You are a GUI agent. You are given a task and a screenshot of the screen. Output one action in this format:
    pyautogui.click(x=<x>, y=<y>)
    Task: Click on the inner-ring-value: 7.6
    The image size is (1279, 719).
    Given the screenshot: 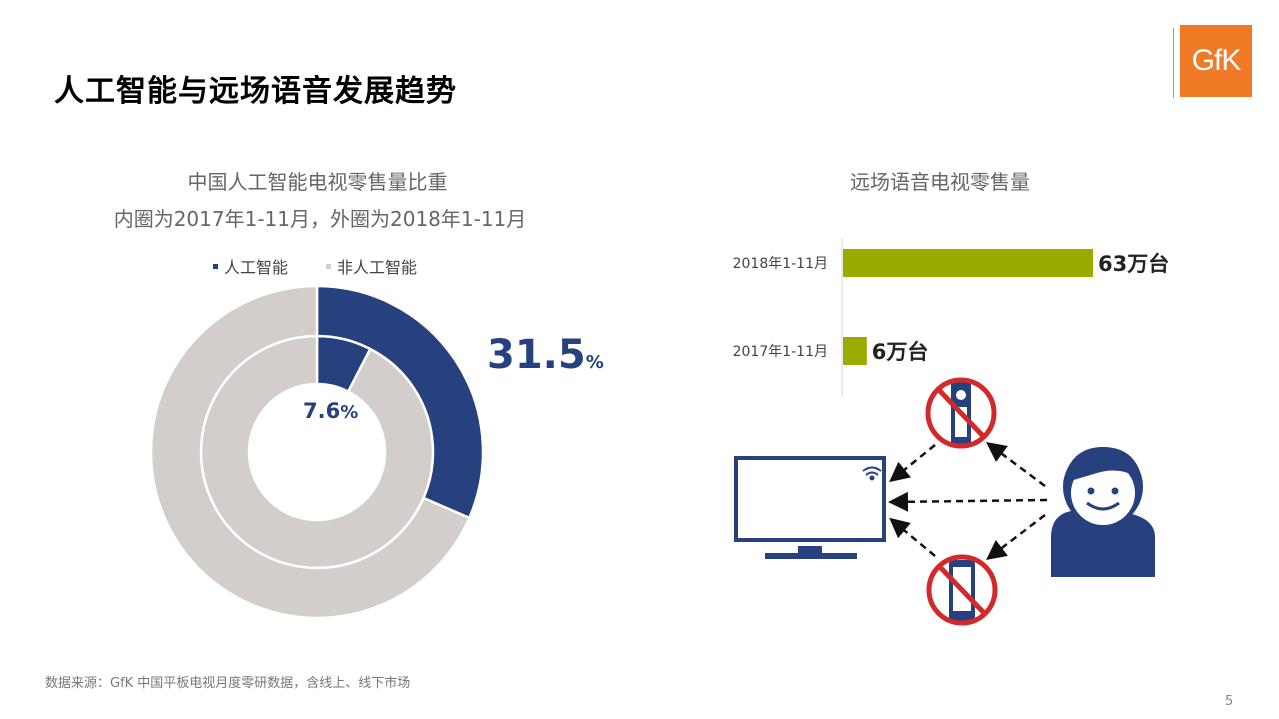 What is the action you would take?
    pyautogui.click(x=322, y=411)
    